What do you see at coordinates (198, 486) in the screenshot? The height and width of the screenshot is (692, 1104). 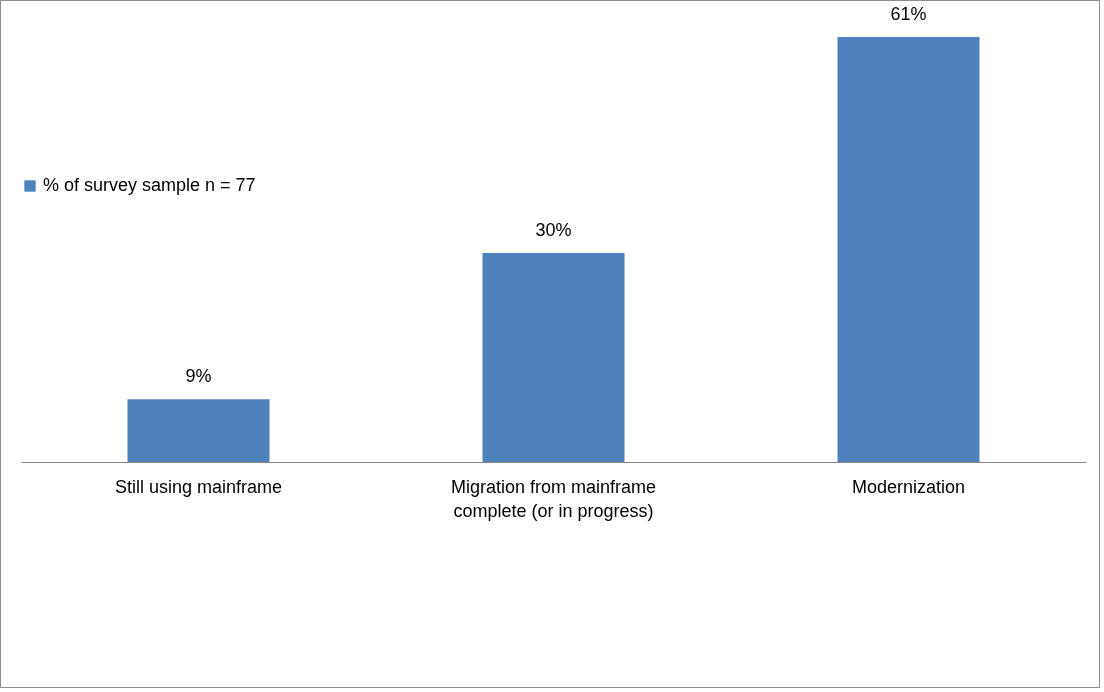 I see `x-tick-label: Still using mainframe` at bounding box center [198, 486].